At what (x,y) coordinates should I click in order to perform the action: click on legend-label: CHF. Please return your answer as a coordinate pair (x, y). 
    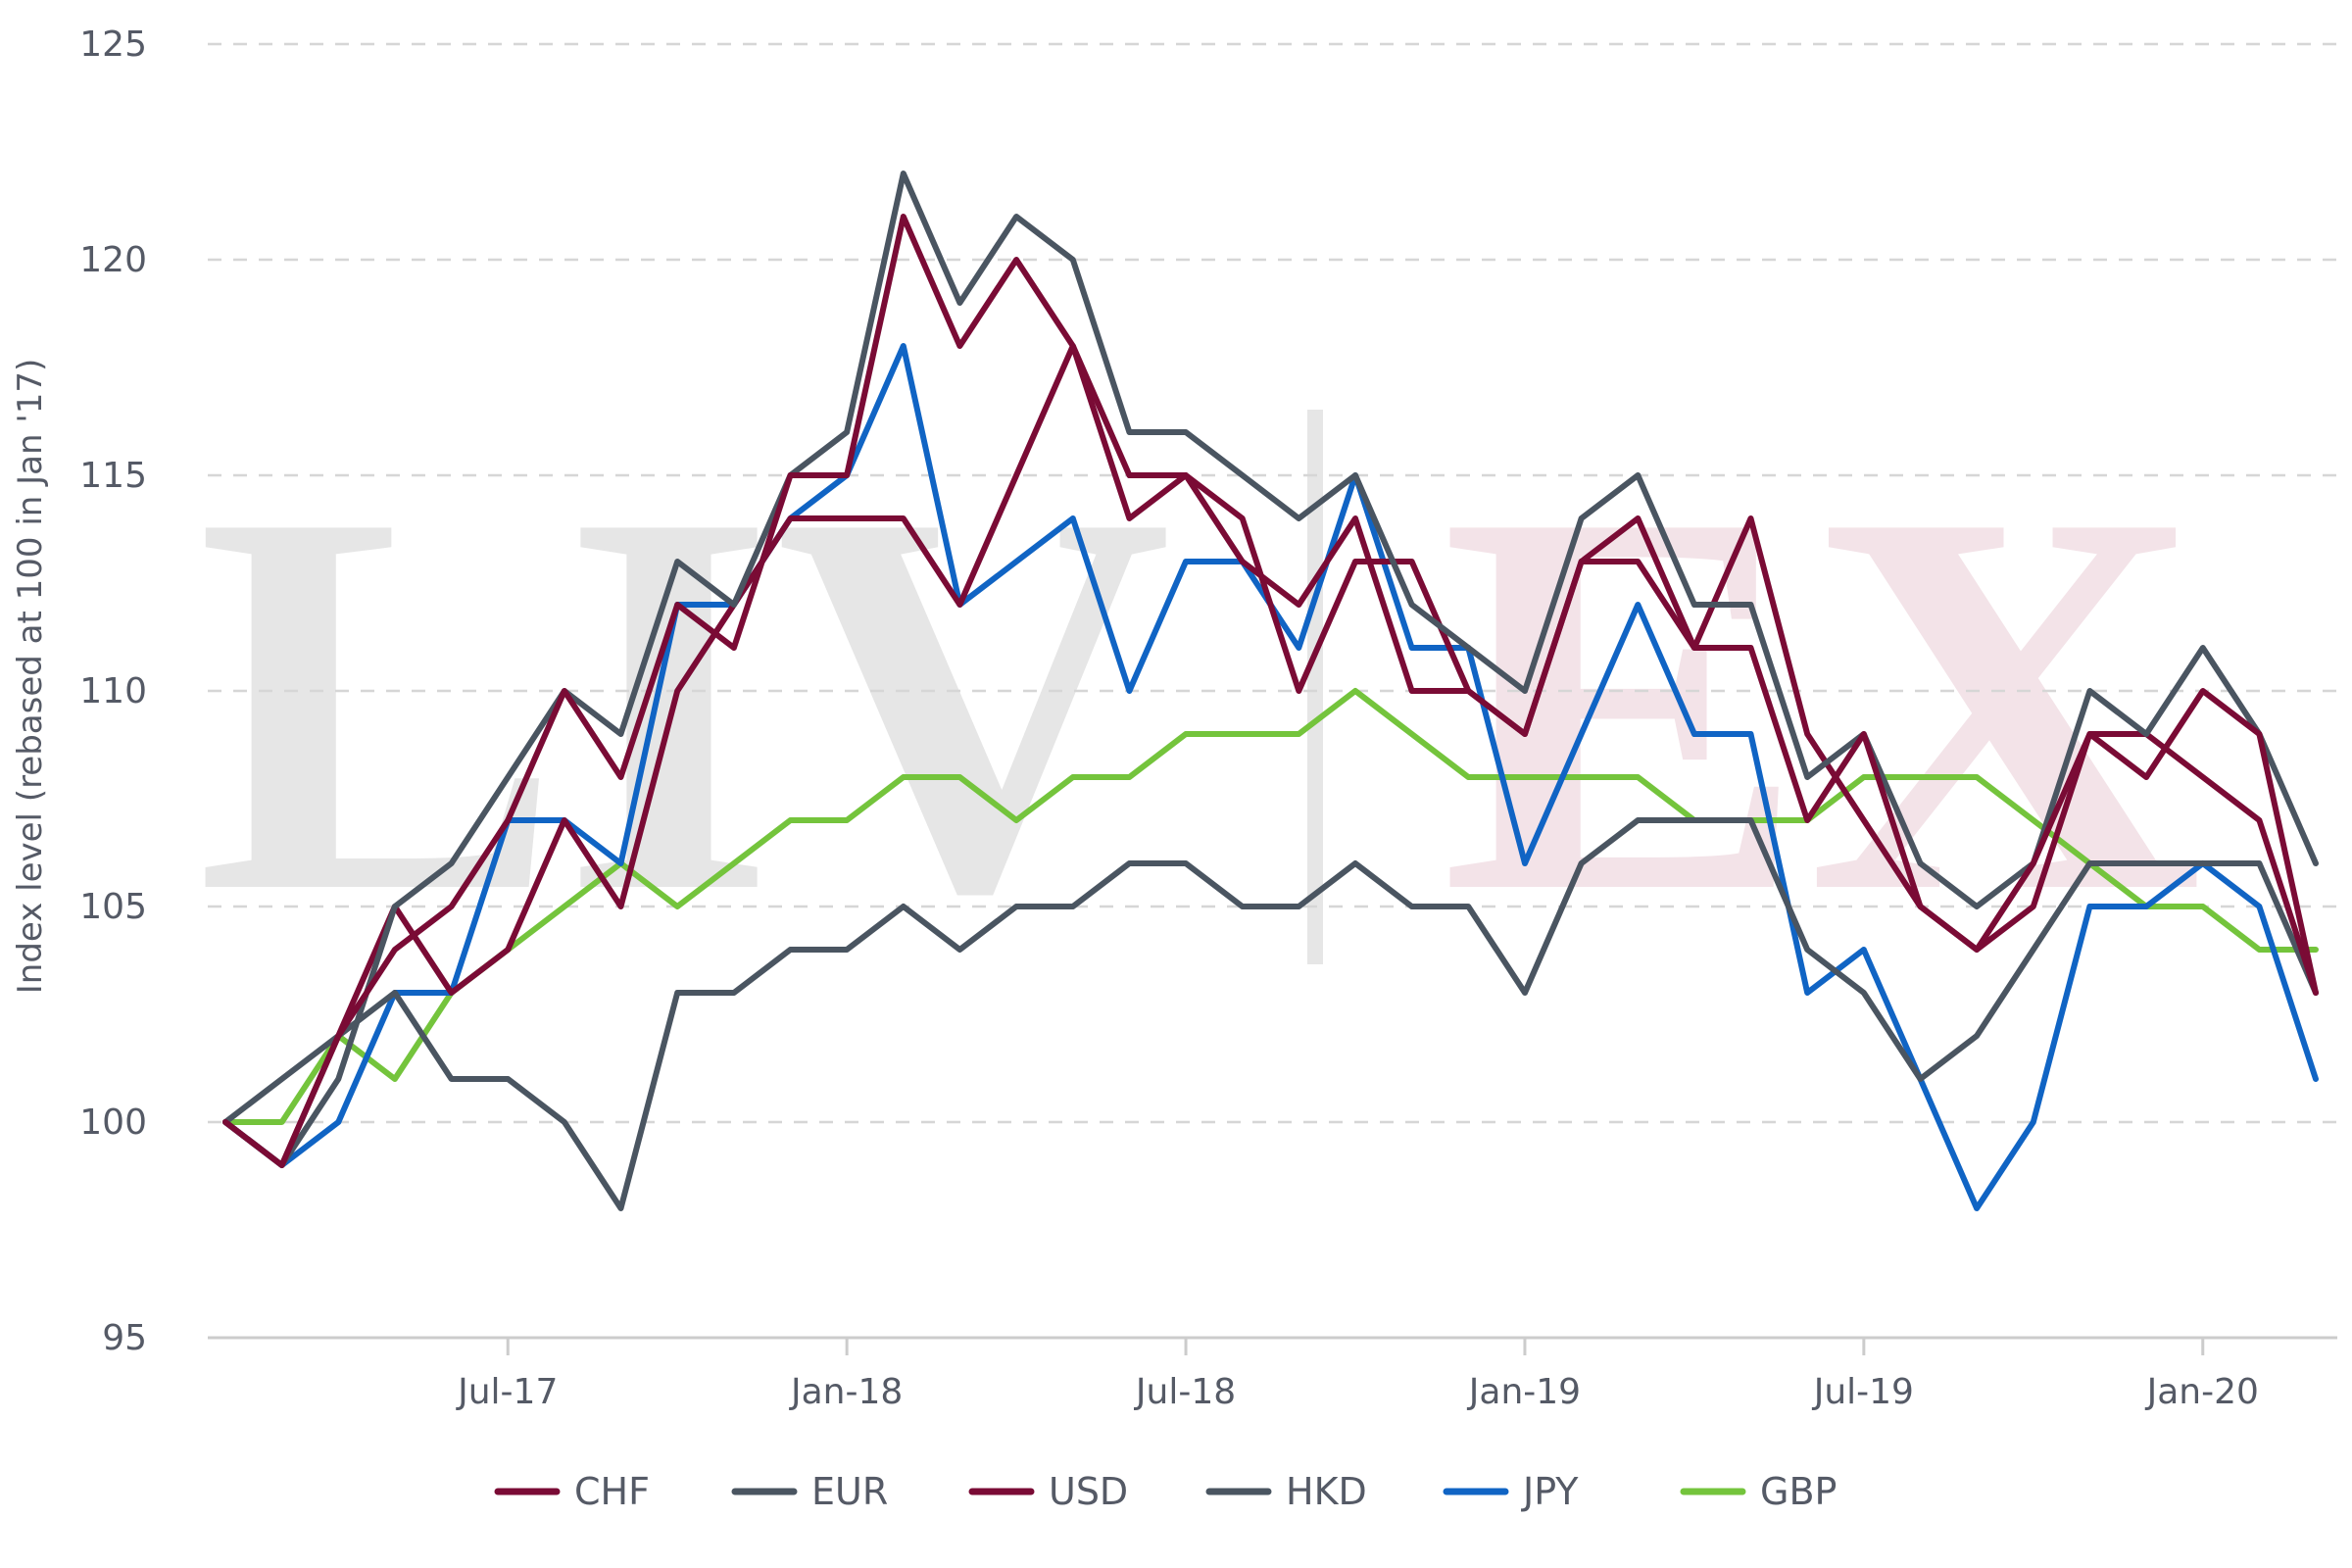
    Looking at the image, I should click on (612, 1491).